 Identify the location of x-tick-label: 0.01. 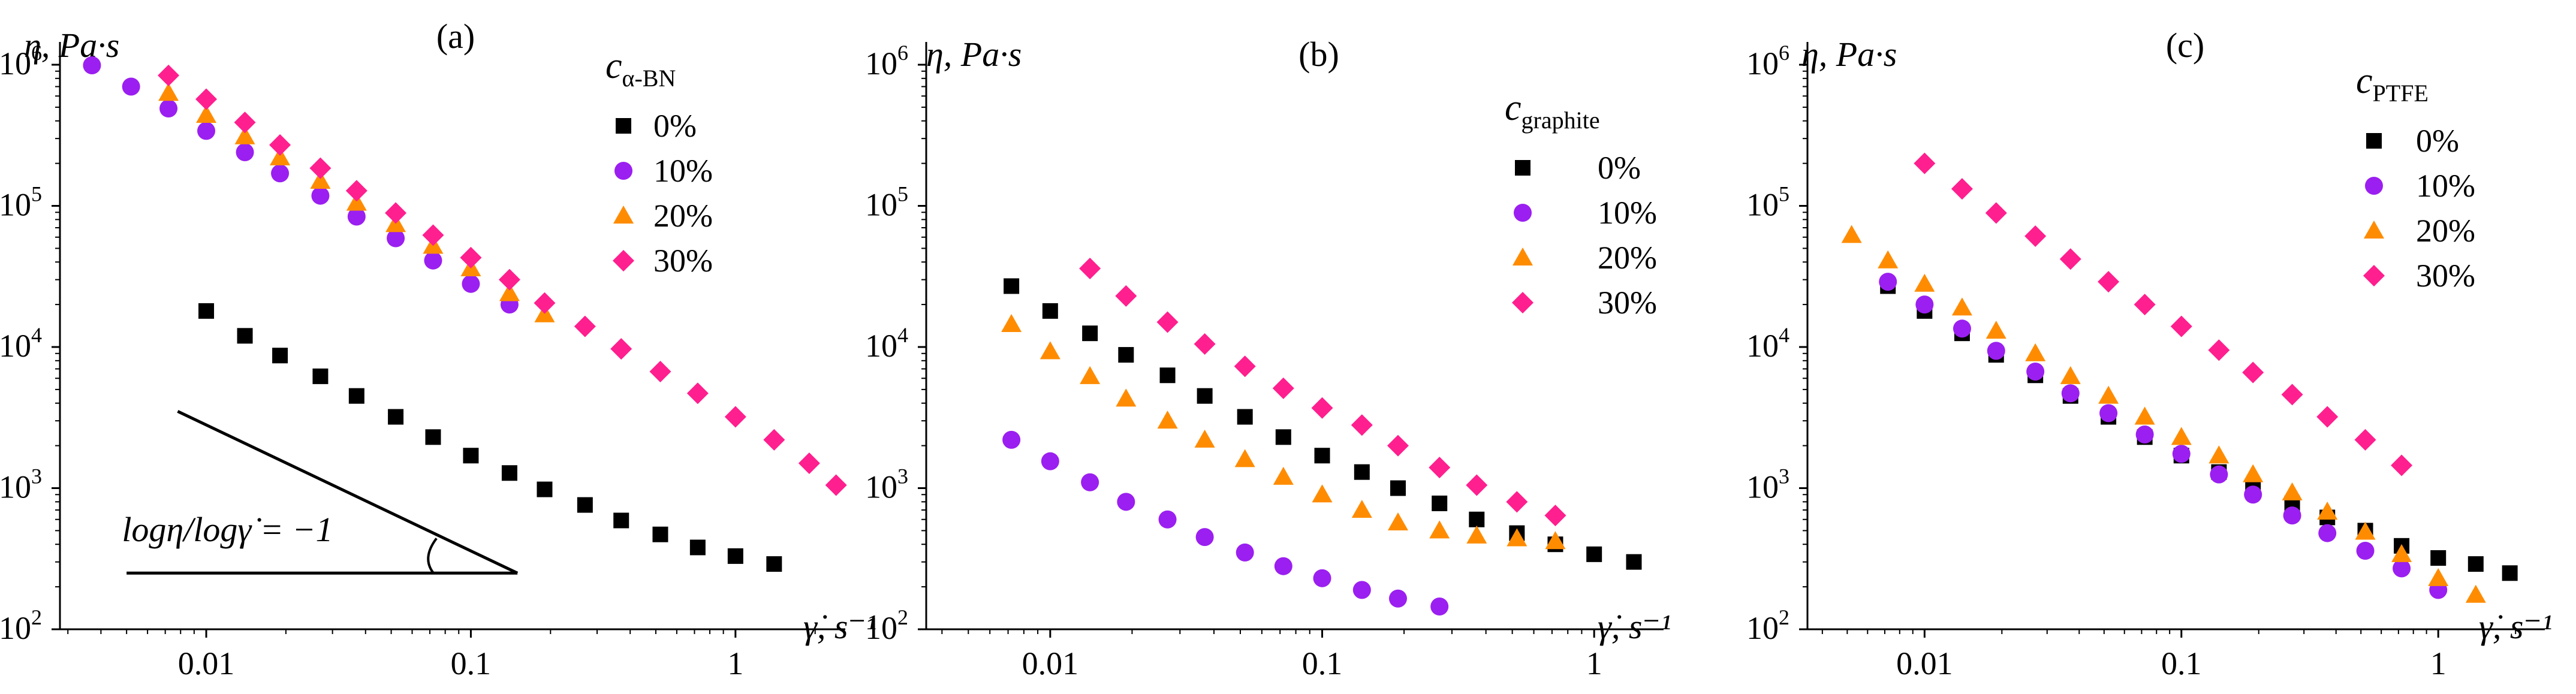
(1925, 663).